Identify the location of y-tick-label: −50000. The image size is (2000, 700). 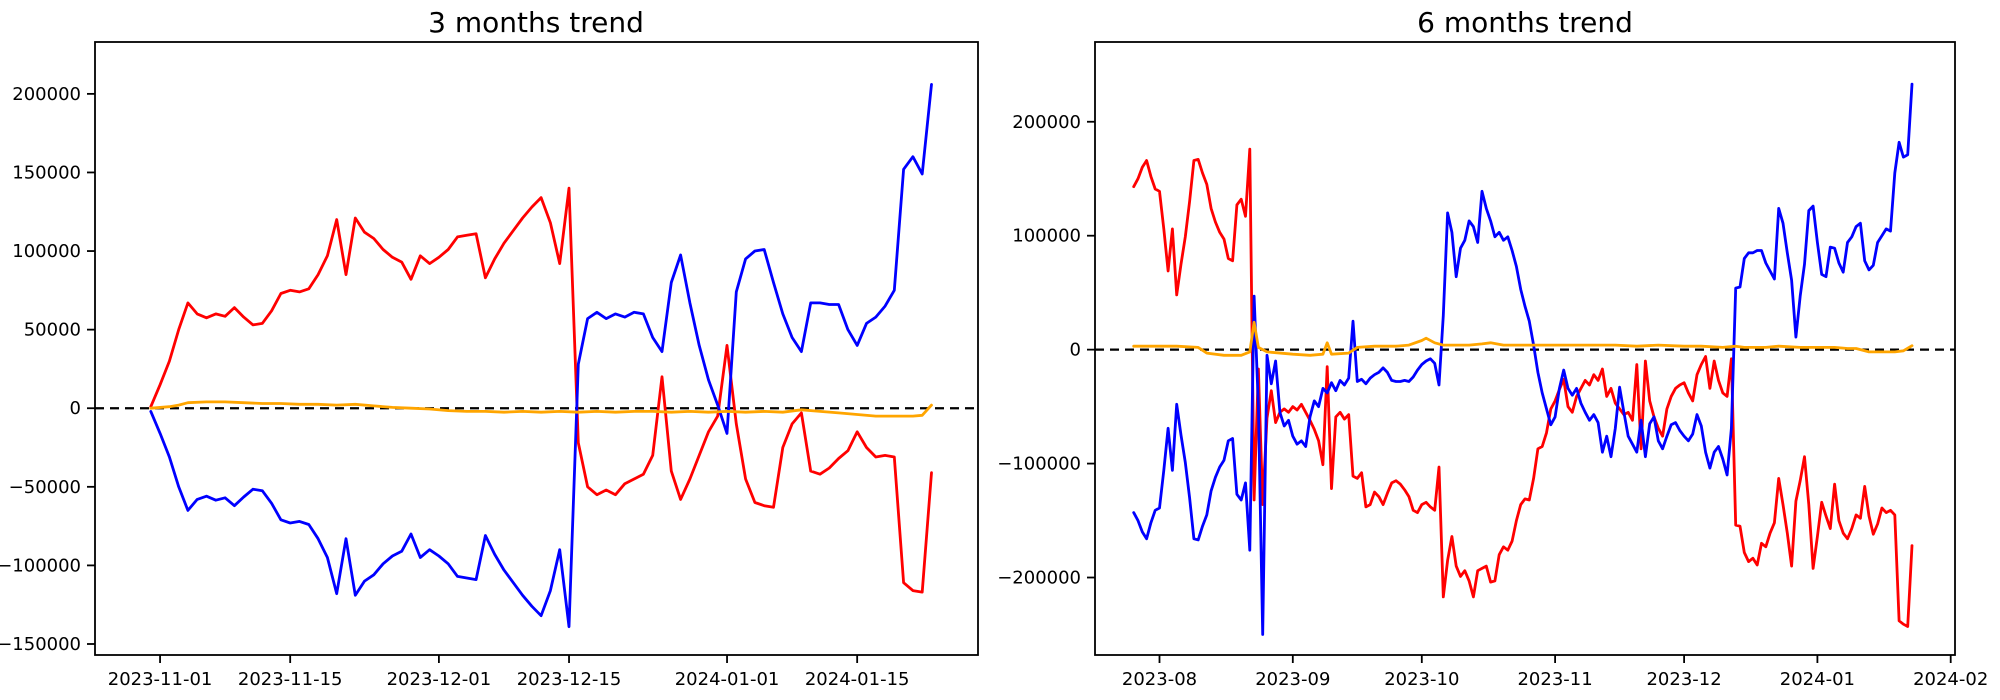
(45, 487).